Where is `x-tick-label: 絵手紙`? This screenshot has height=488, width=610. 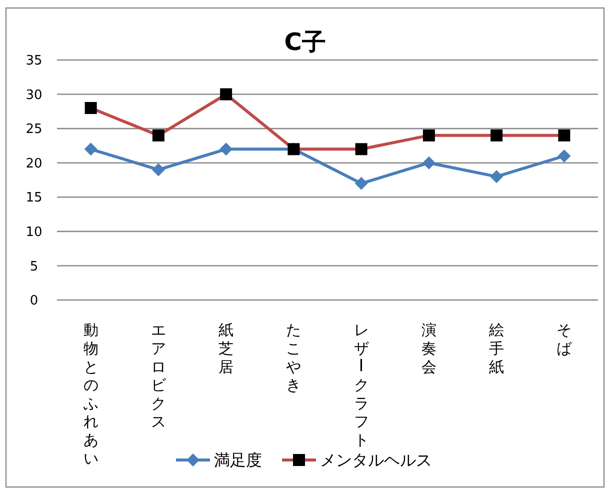
x-tick-label: 絵手紙 is located at coordinates (496, 348).